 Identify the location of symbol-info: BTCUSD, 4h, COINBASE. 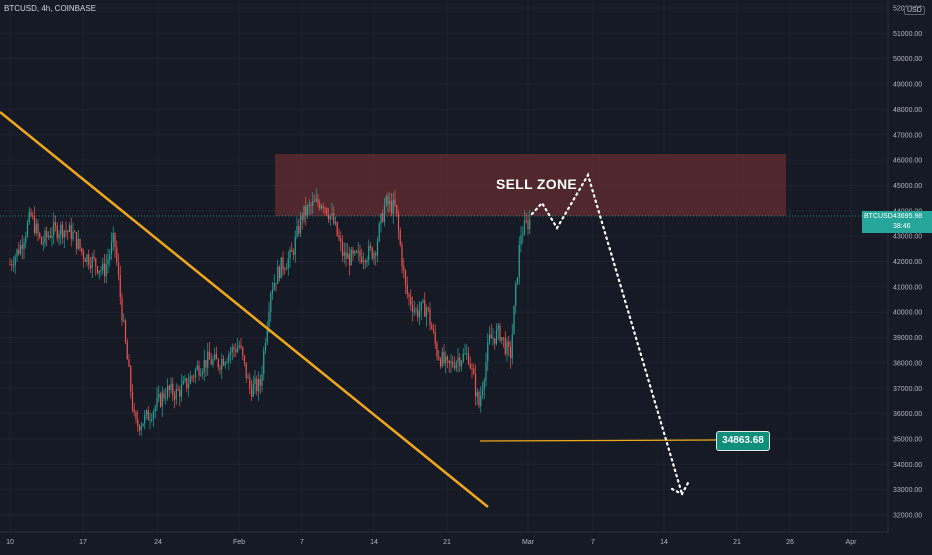
(50, 8).